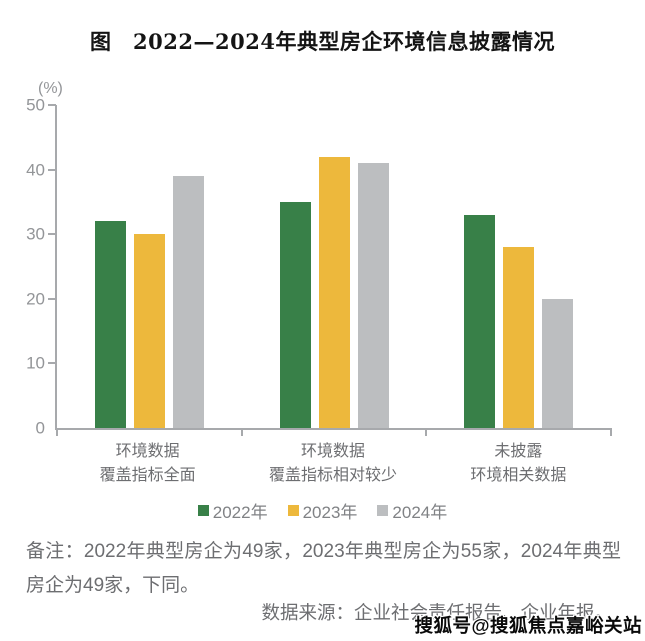  What do you see at coordinates (147, 463) in the screenshot?
I see `x-category-label: 环境数据 覆盖指标全面` at bounding box center [147, 463].